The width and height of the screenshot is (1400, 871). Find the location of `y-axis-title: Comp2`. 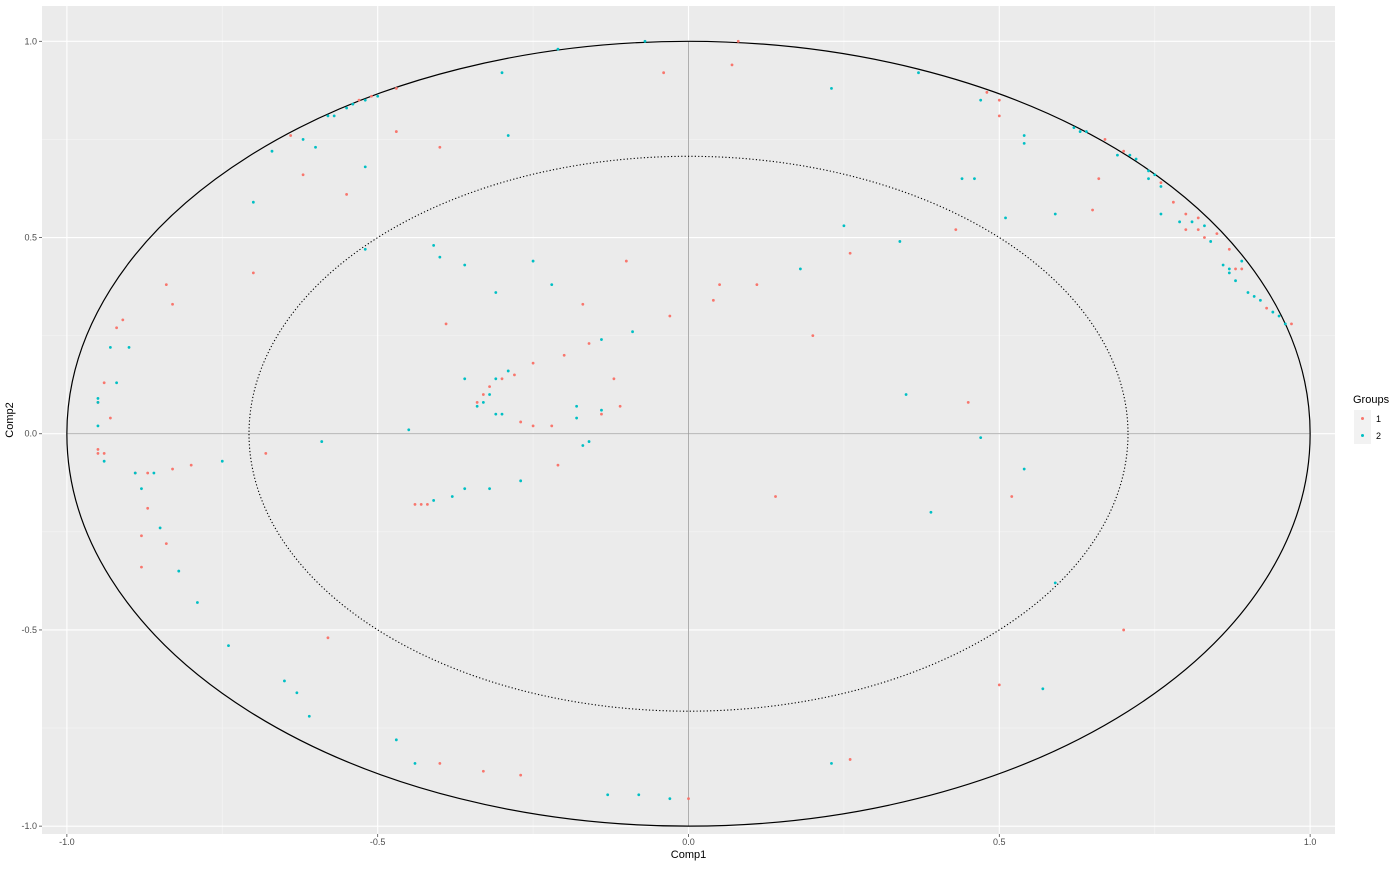

y-axis-title: Comp2 is located at coordinates (10, 419).